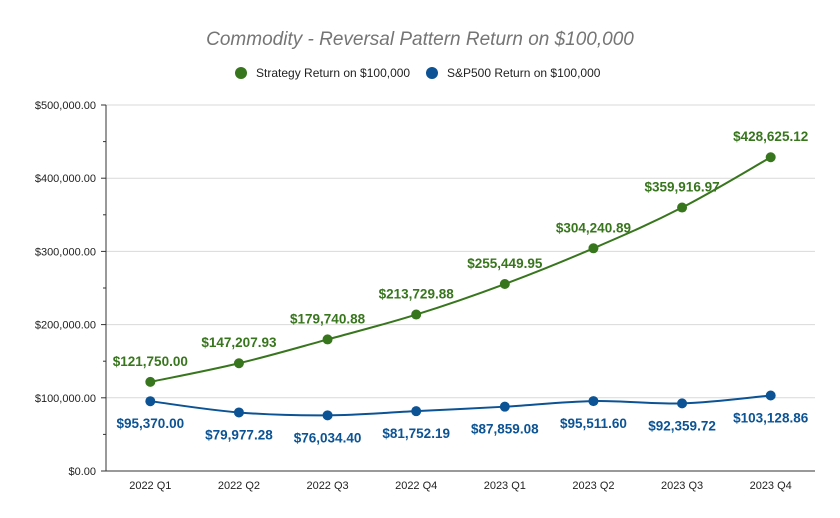 This screenshot has width=840, height=518. What do you see at coordinates (417, 294) in the screenshot?
I see `data-label: $213,729.88` at bounding box center [417, 294].